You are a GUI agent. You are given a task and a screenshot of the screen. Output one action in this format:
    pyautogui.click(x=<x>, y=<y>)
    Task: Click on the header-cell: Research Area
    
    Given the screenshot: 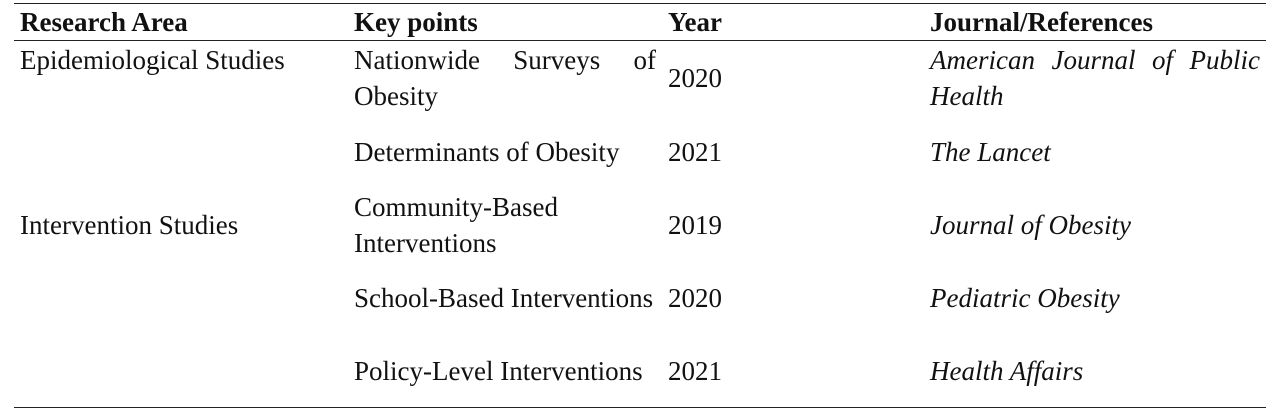 What is the action you would take?
    pyautogui.click(x=104, y=22)
    